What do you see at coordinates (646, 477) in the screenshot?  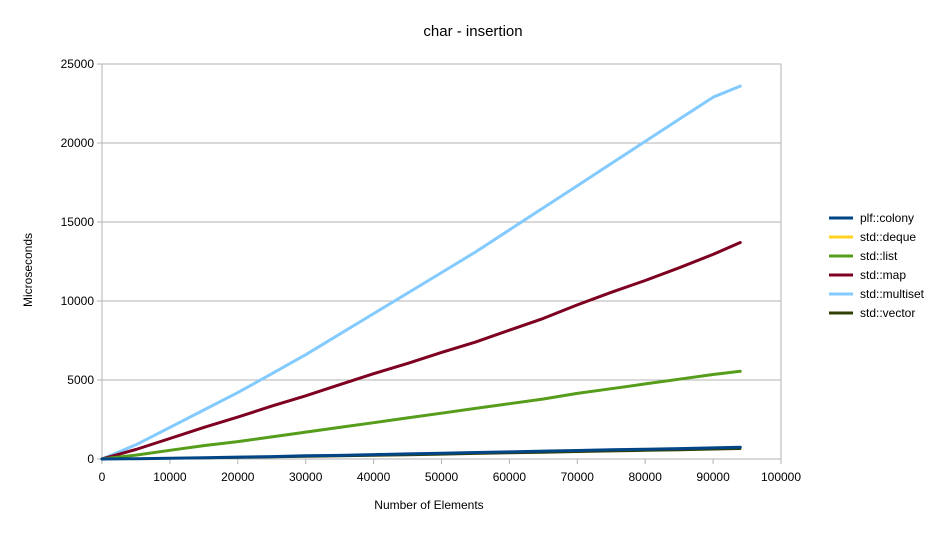 I see `x-tick-label: 80000` at bounding box center [646, 477].